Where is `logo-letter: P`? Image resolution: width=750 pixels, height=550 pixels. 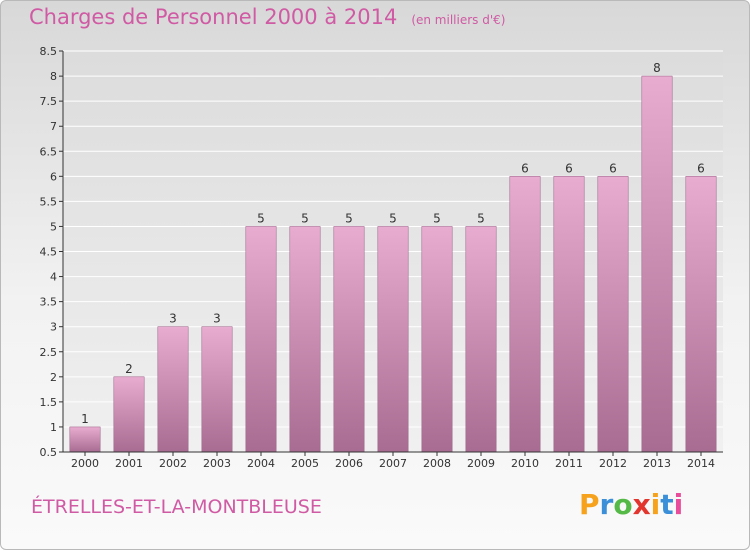
logo-letter: P is located at coordinates (589, 504).